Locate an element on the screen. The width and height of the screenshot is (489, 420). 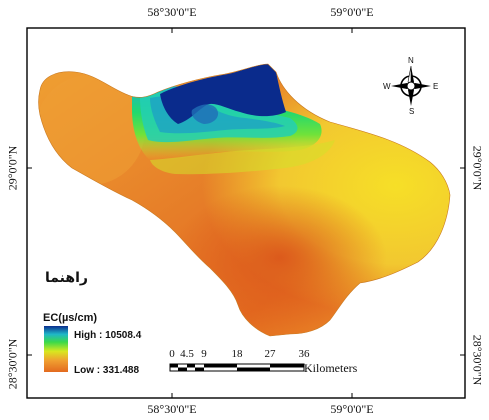
scale-bar is located at coordinates (237, 367).